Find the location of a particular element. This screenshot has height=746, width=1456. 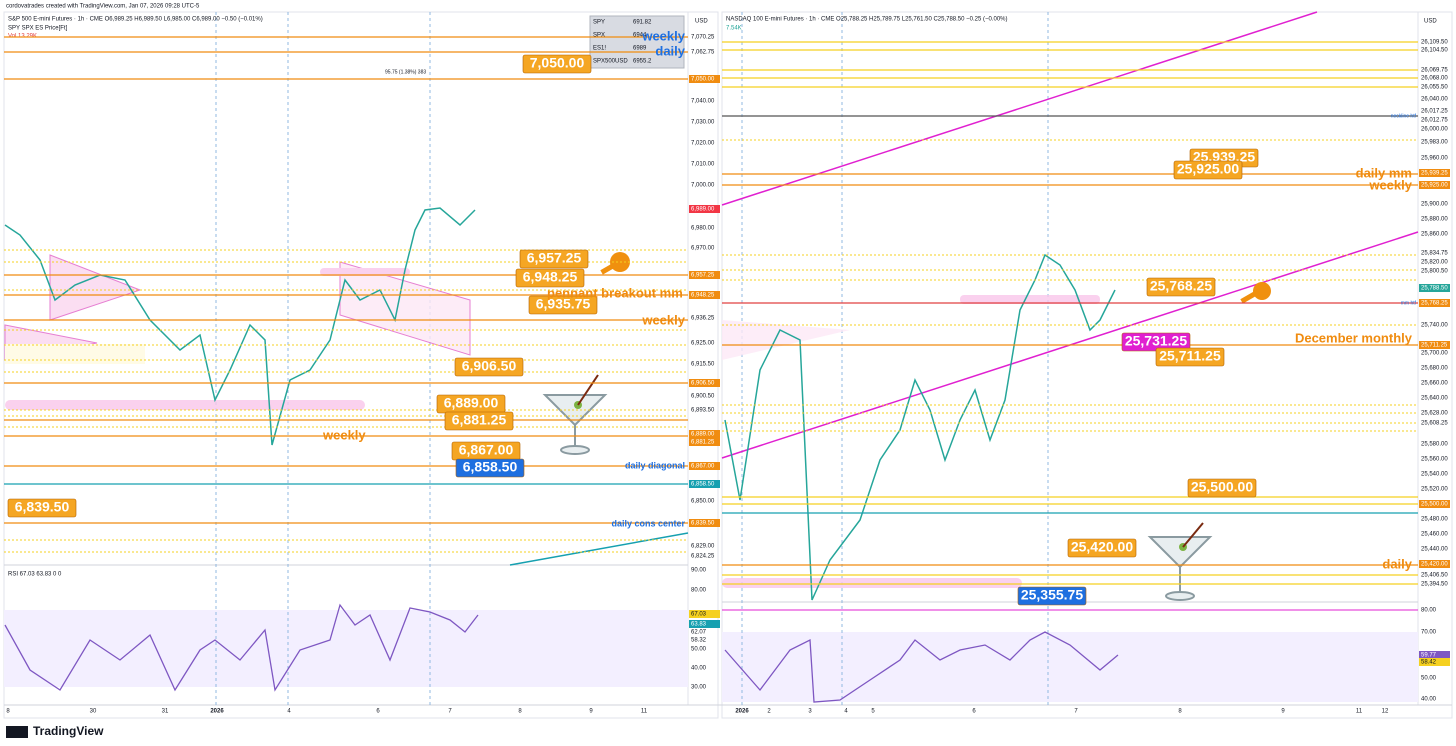

right-rsi is located at coordinates (921, 667).